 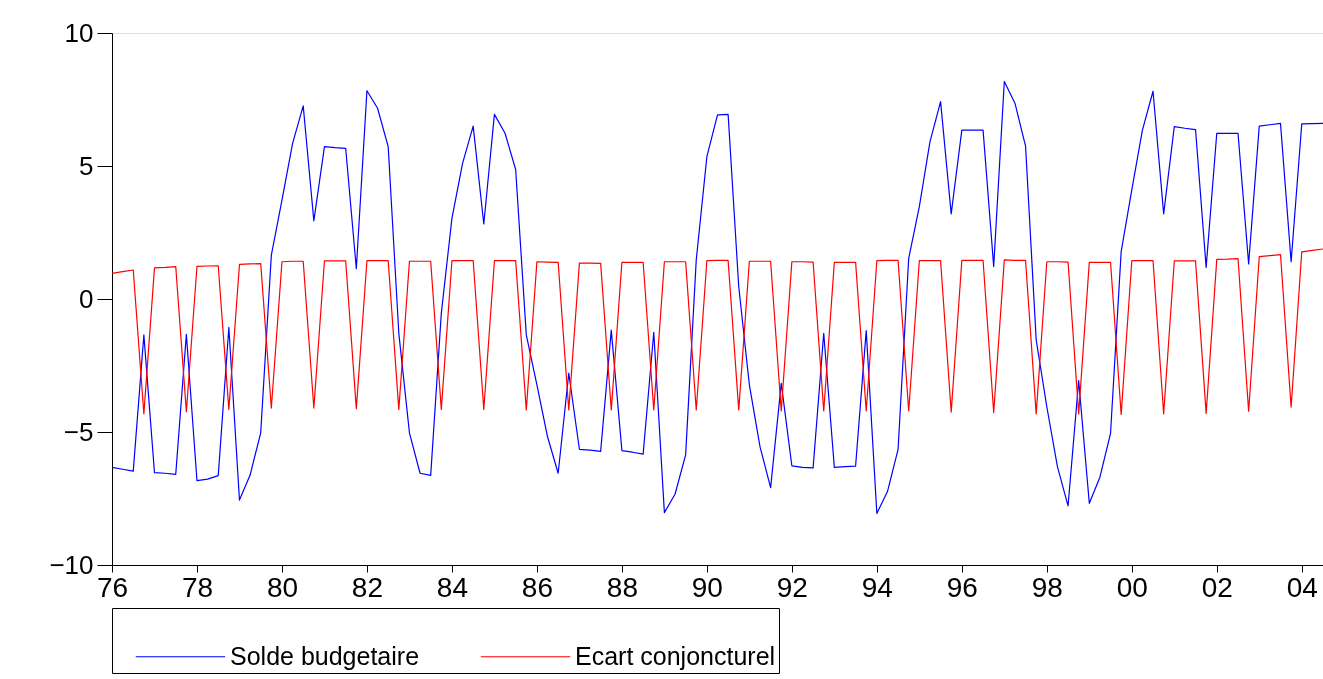 I want to click on x-tick-label: 84, so click(x=452, y=587).